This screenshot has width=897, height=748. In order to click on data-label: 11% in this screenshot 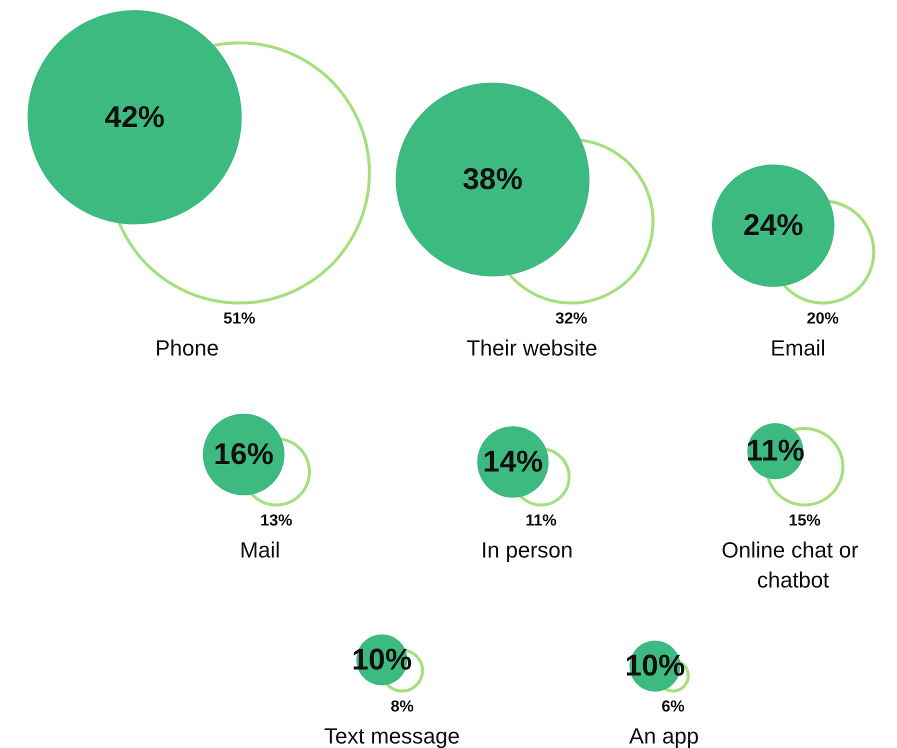, I will do `click(541, 521)`.